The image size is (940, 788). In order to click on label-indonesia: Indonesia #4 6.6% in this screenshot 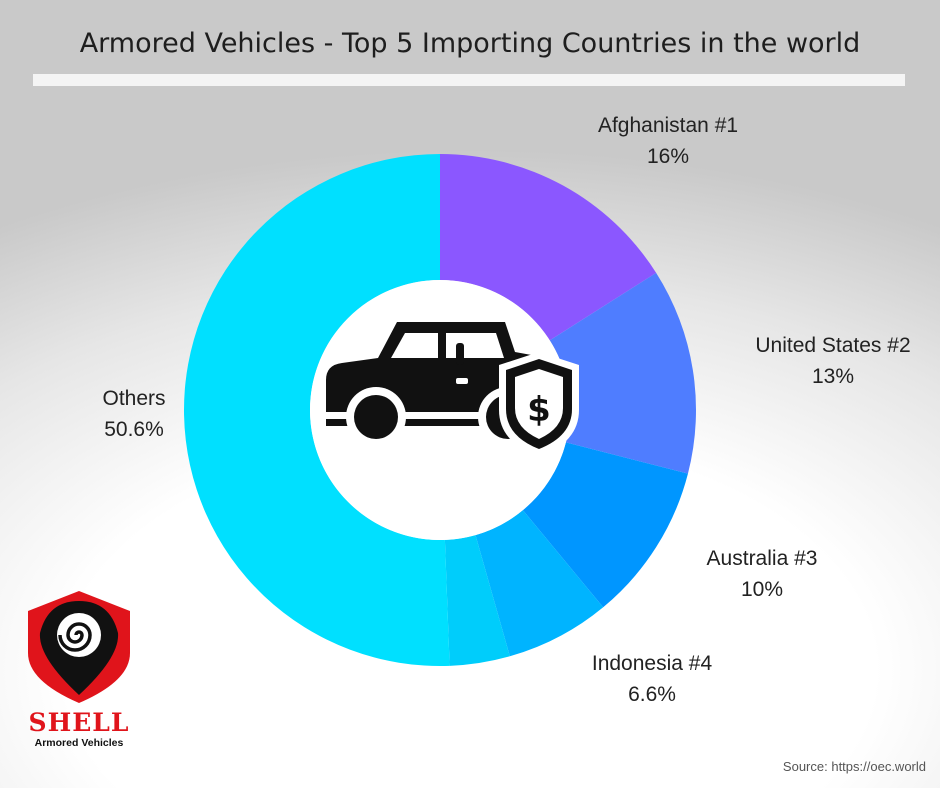, I will do `click(652, 679)`.